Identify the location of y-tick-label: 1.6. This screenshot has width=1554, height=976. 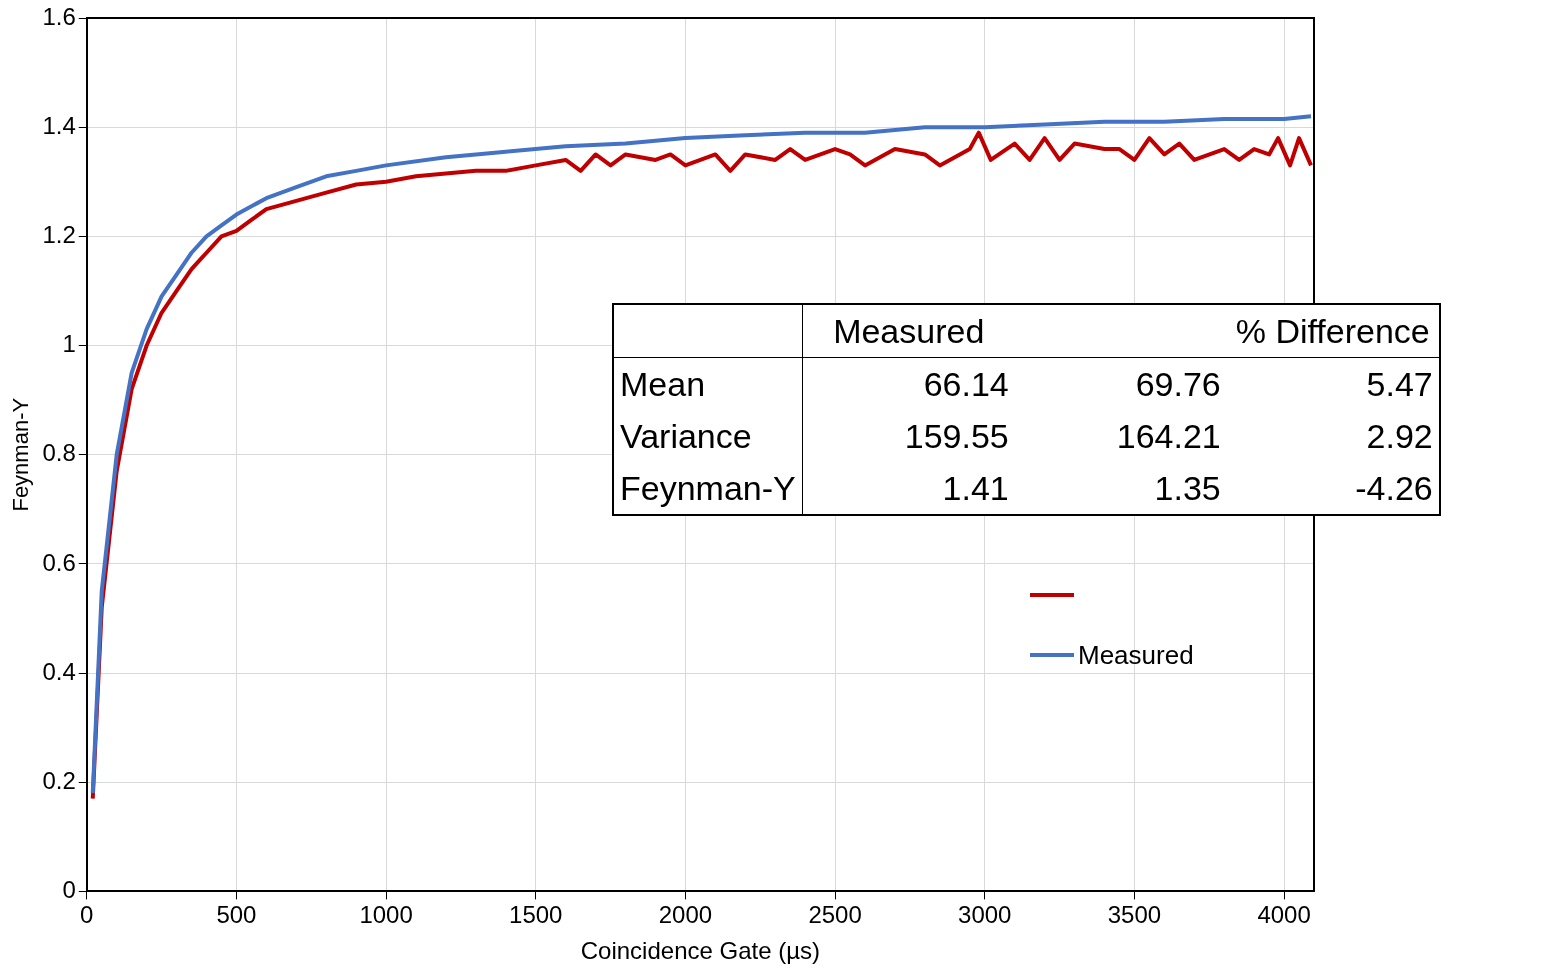
(59, 16).